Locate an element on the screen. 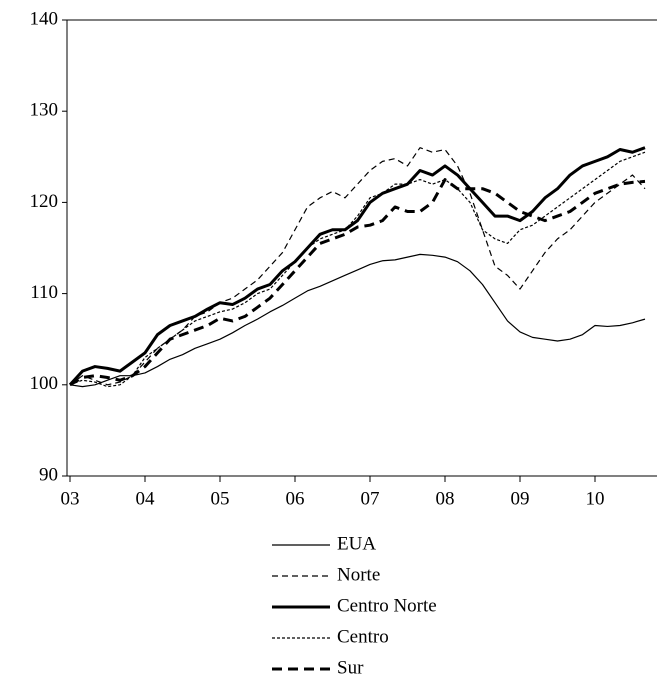 Image resolution: width=657 pixels, height=690 pixels. y-tick-label: 90 is located at coordinates (48, 474).